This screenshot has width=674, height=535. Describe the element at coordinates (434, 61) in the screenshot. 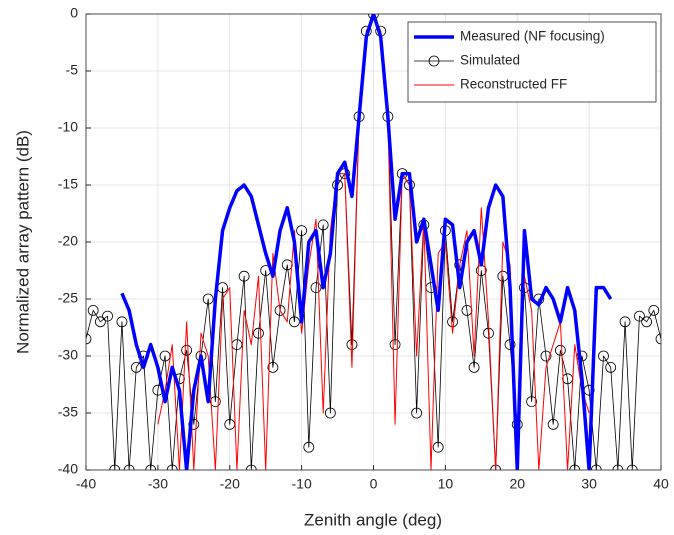

I see `legend-marker` at that location.